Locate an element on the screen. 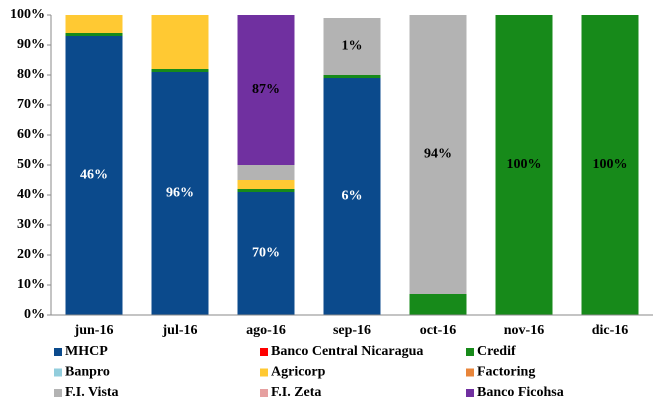 The width and height of the screenshot is (654, 416). data-label: 70% is located at coordinates (266, 253).